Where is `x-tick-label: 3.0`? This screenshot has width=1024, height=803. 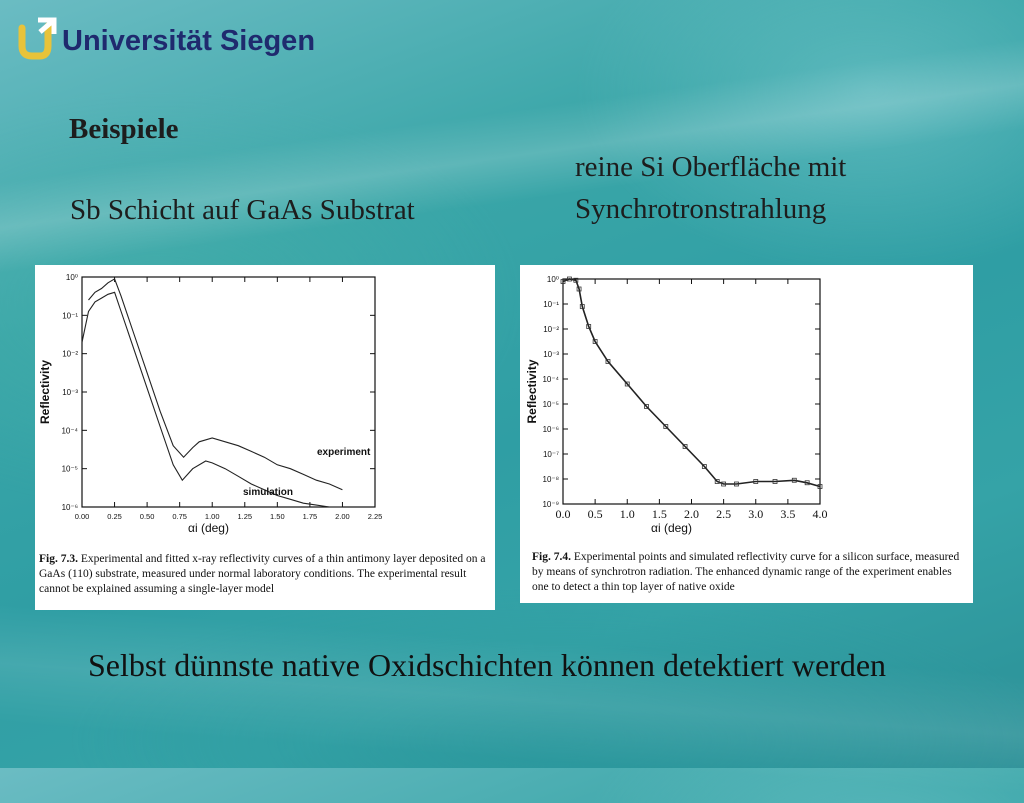
x-tick-label: 3.0 is located at coordinates (755, 514).